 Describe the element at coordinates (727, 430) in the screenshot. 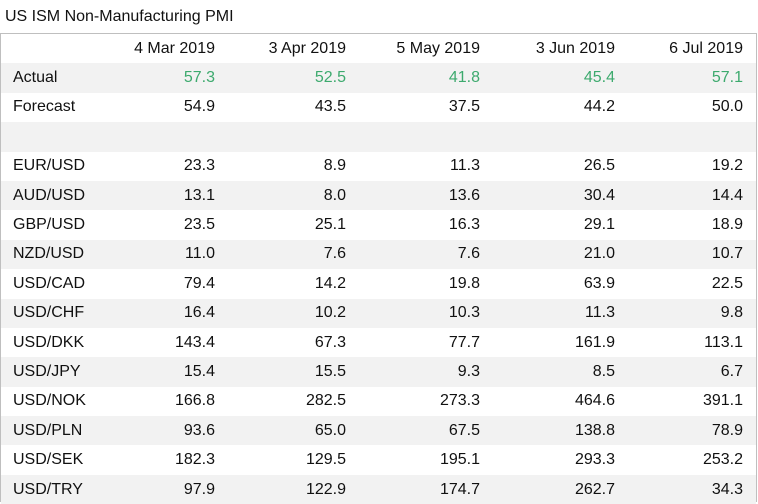

I see `cell-value: 78.9` at that location.